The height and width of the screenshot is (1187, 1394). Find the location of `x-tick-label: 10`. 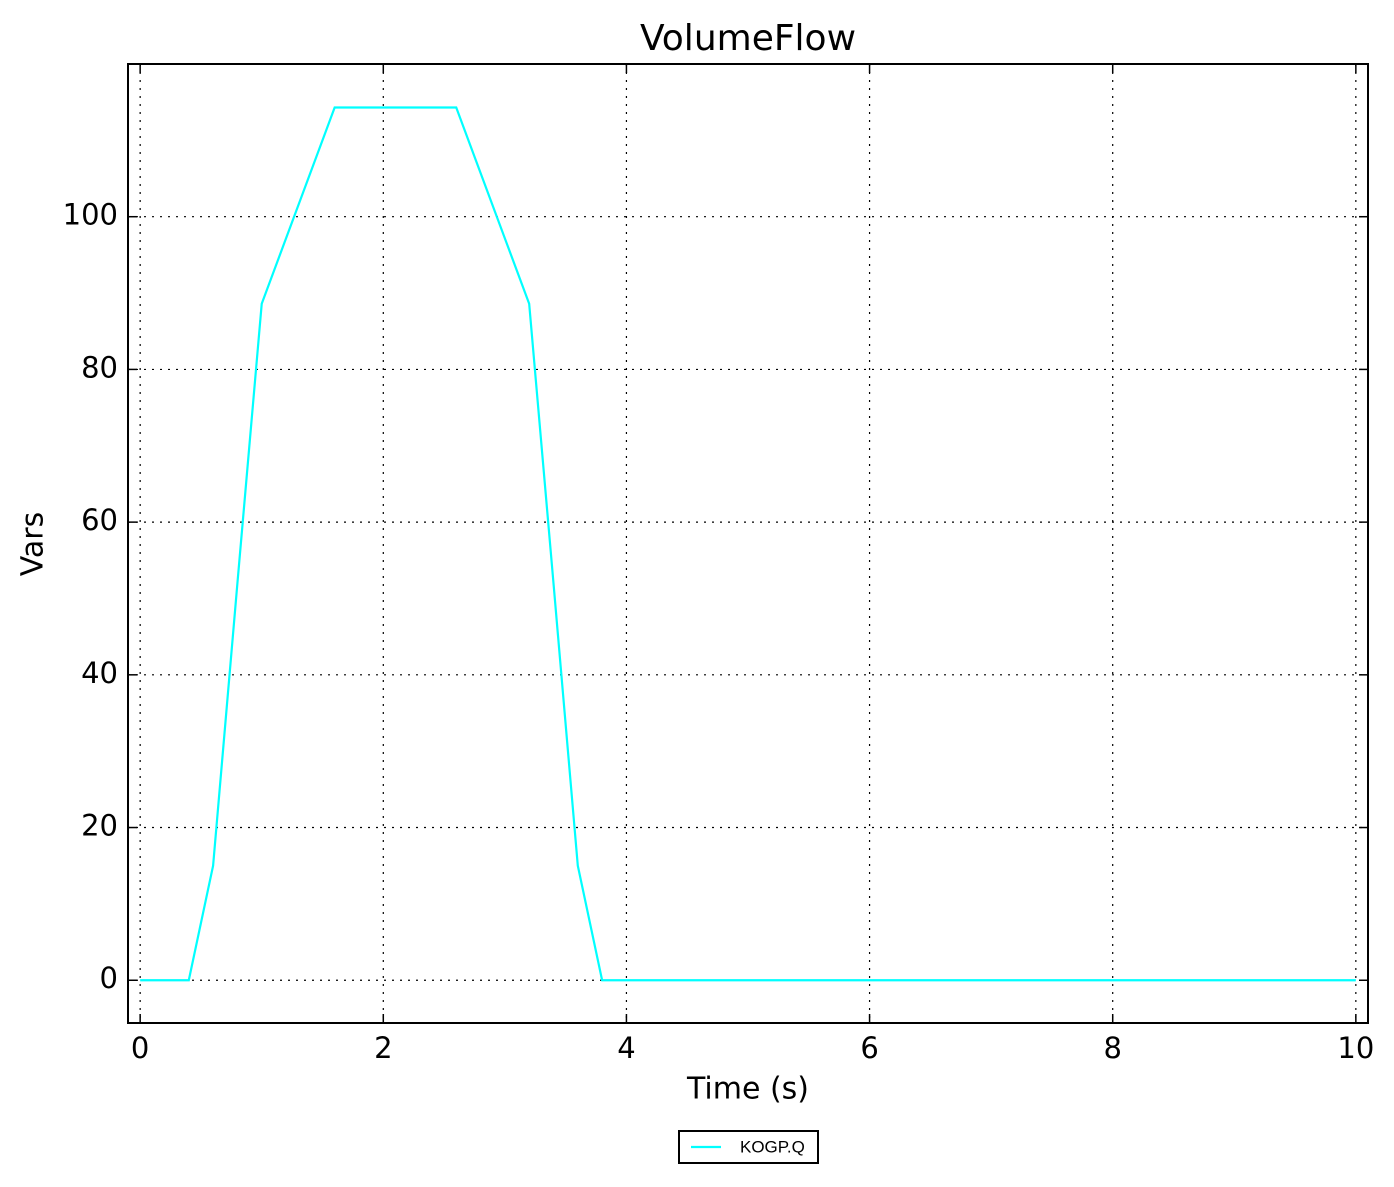

x-tick-label: 10 is located at coordinates (1355, 1048).